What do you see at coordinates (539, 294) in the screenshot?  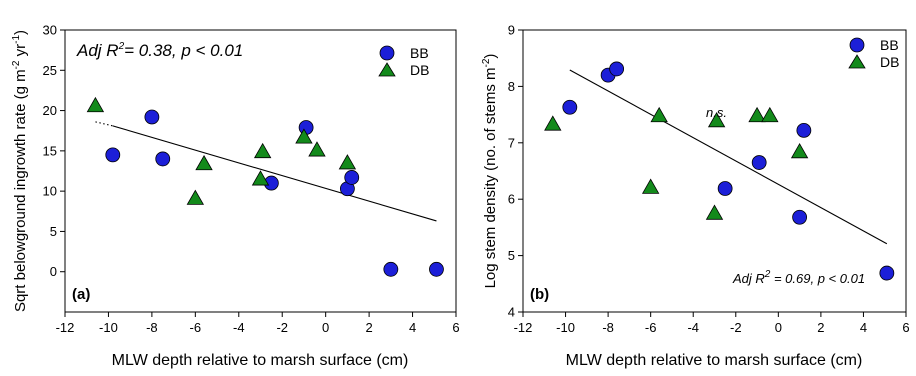 I see `panel-label-b: (b)` at bounding box center [539, 294].